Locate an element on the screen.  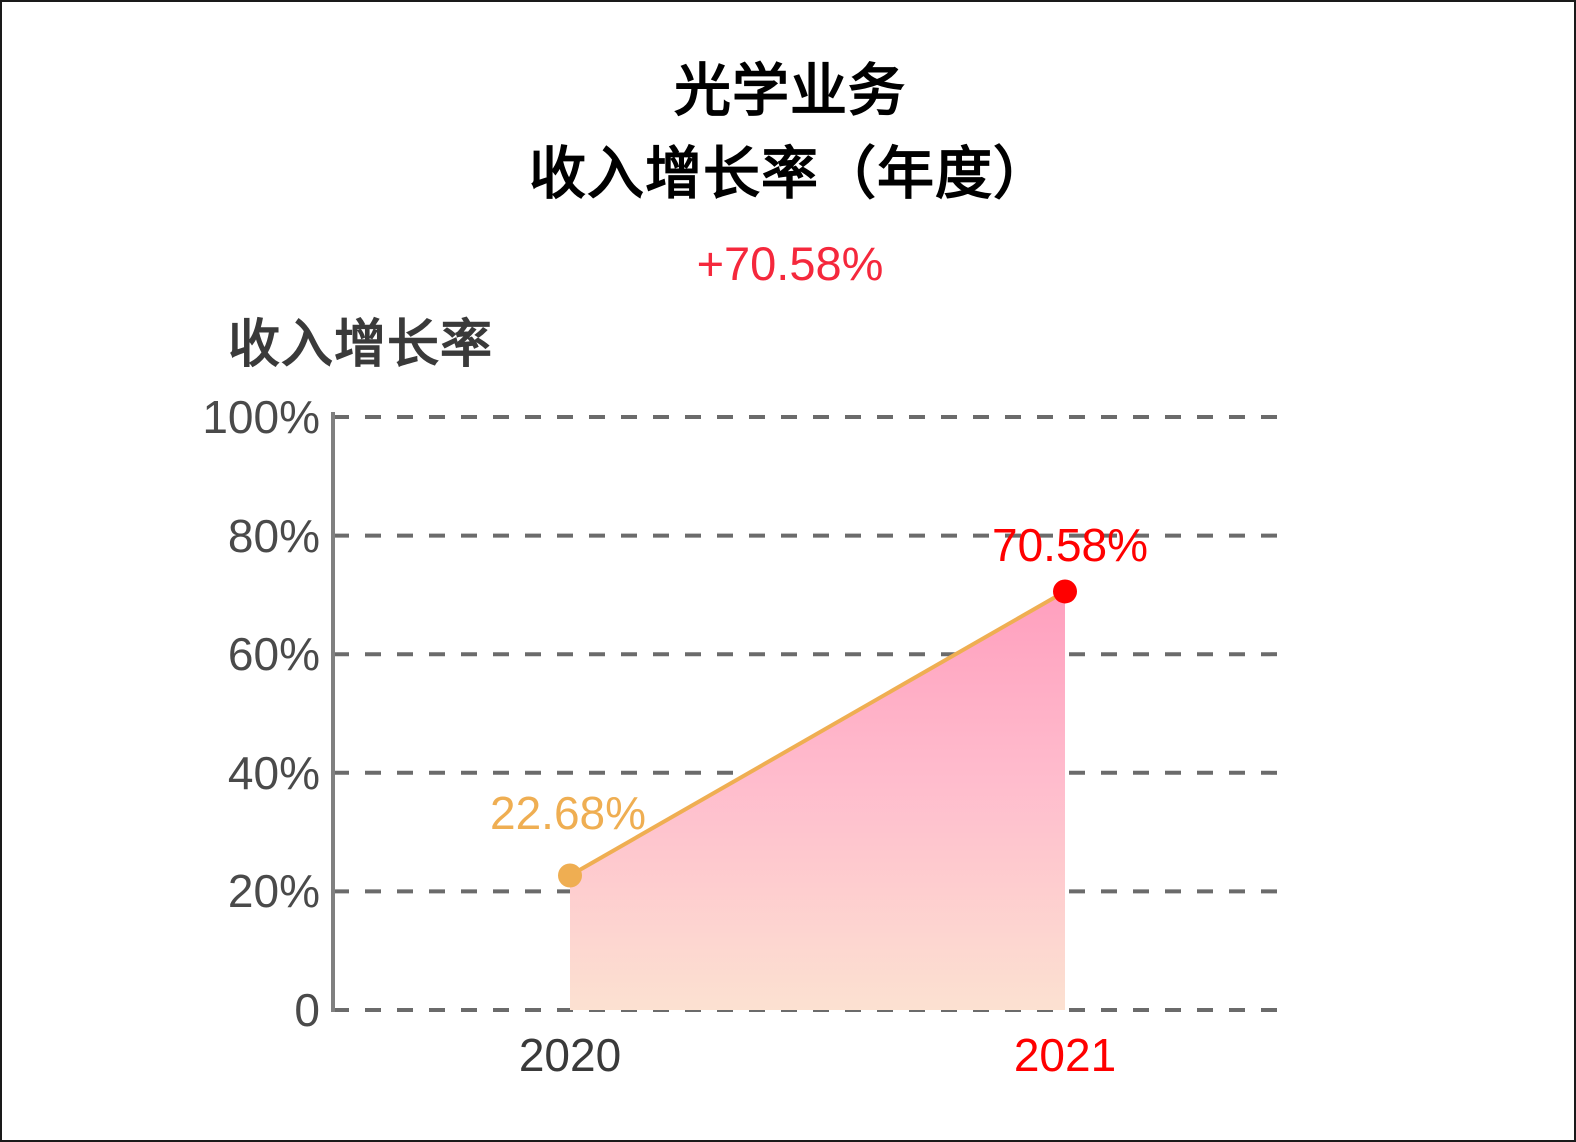
chart-title: 光学业务 收入增长率（年度） is located at coordinates (788, 132).